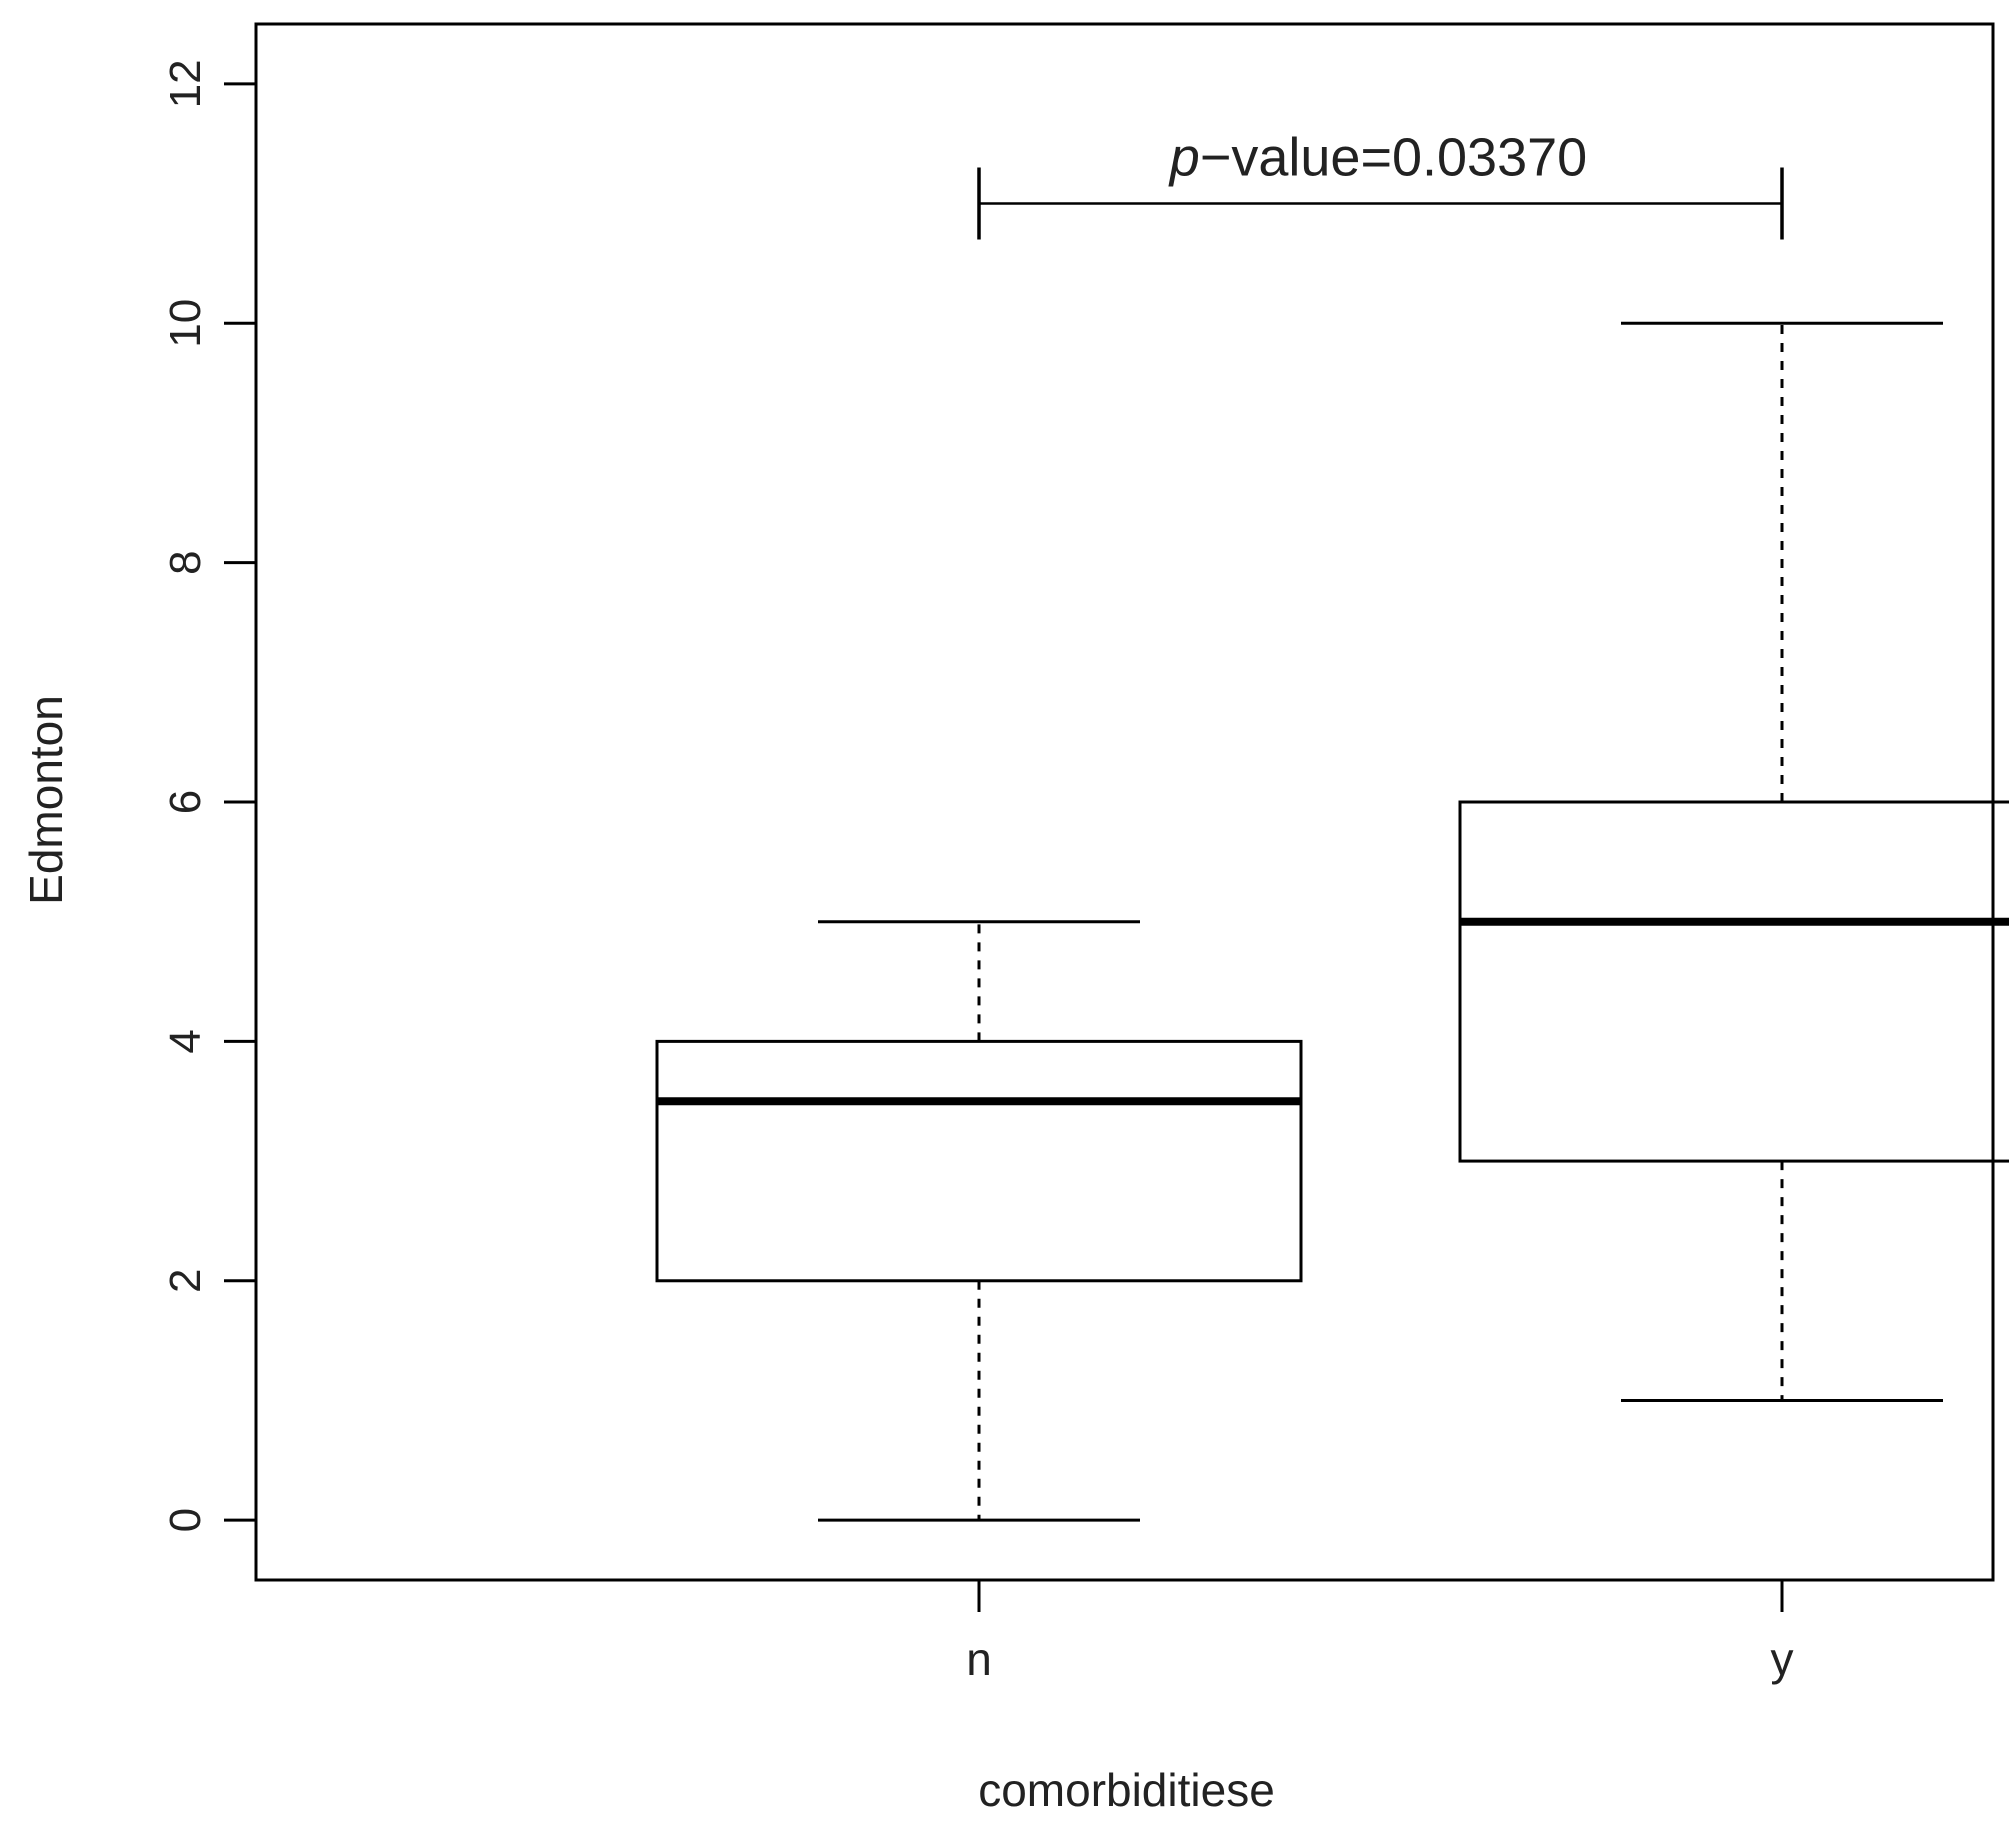 The image size is (2009, 1834). What do you see at coordinates (185, 1041) in the screenshot?
I see `y-tick-label-4: 4` at bounding box center [185, 1041].